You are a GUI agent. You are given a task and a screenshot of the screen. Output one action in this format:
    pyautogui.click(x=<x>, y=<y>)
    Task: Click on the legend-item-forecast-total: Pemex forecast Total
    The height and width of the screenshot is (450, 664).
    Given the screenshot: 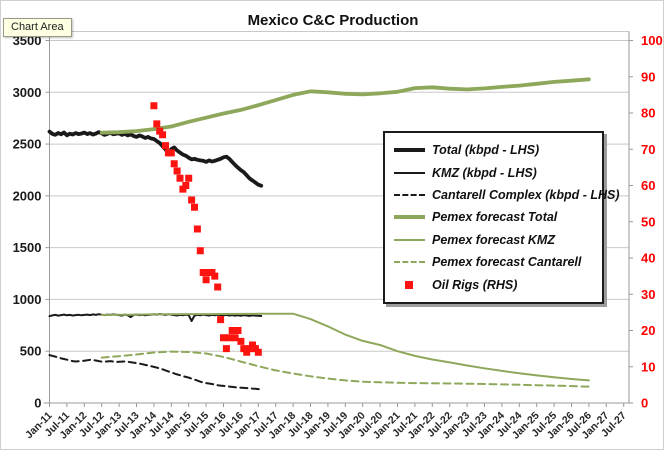 What is the action you would take?
    pyautogui.click(x=496, y=217)
    